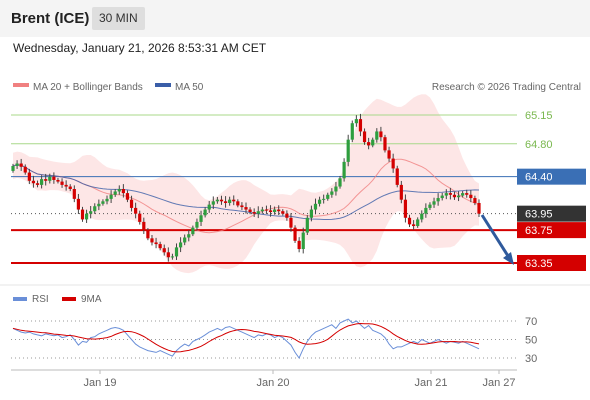 This screenshot has width=590, height=400. Describe the element at coordinates (531, 341) in the screenshot. I see `rsi-level-label: 50` at that location.